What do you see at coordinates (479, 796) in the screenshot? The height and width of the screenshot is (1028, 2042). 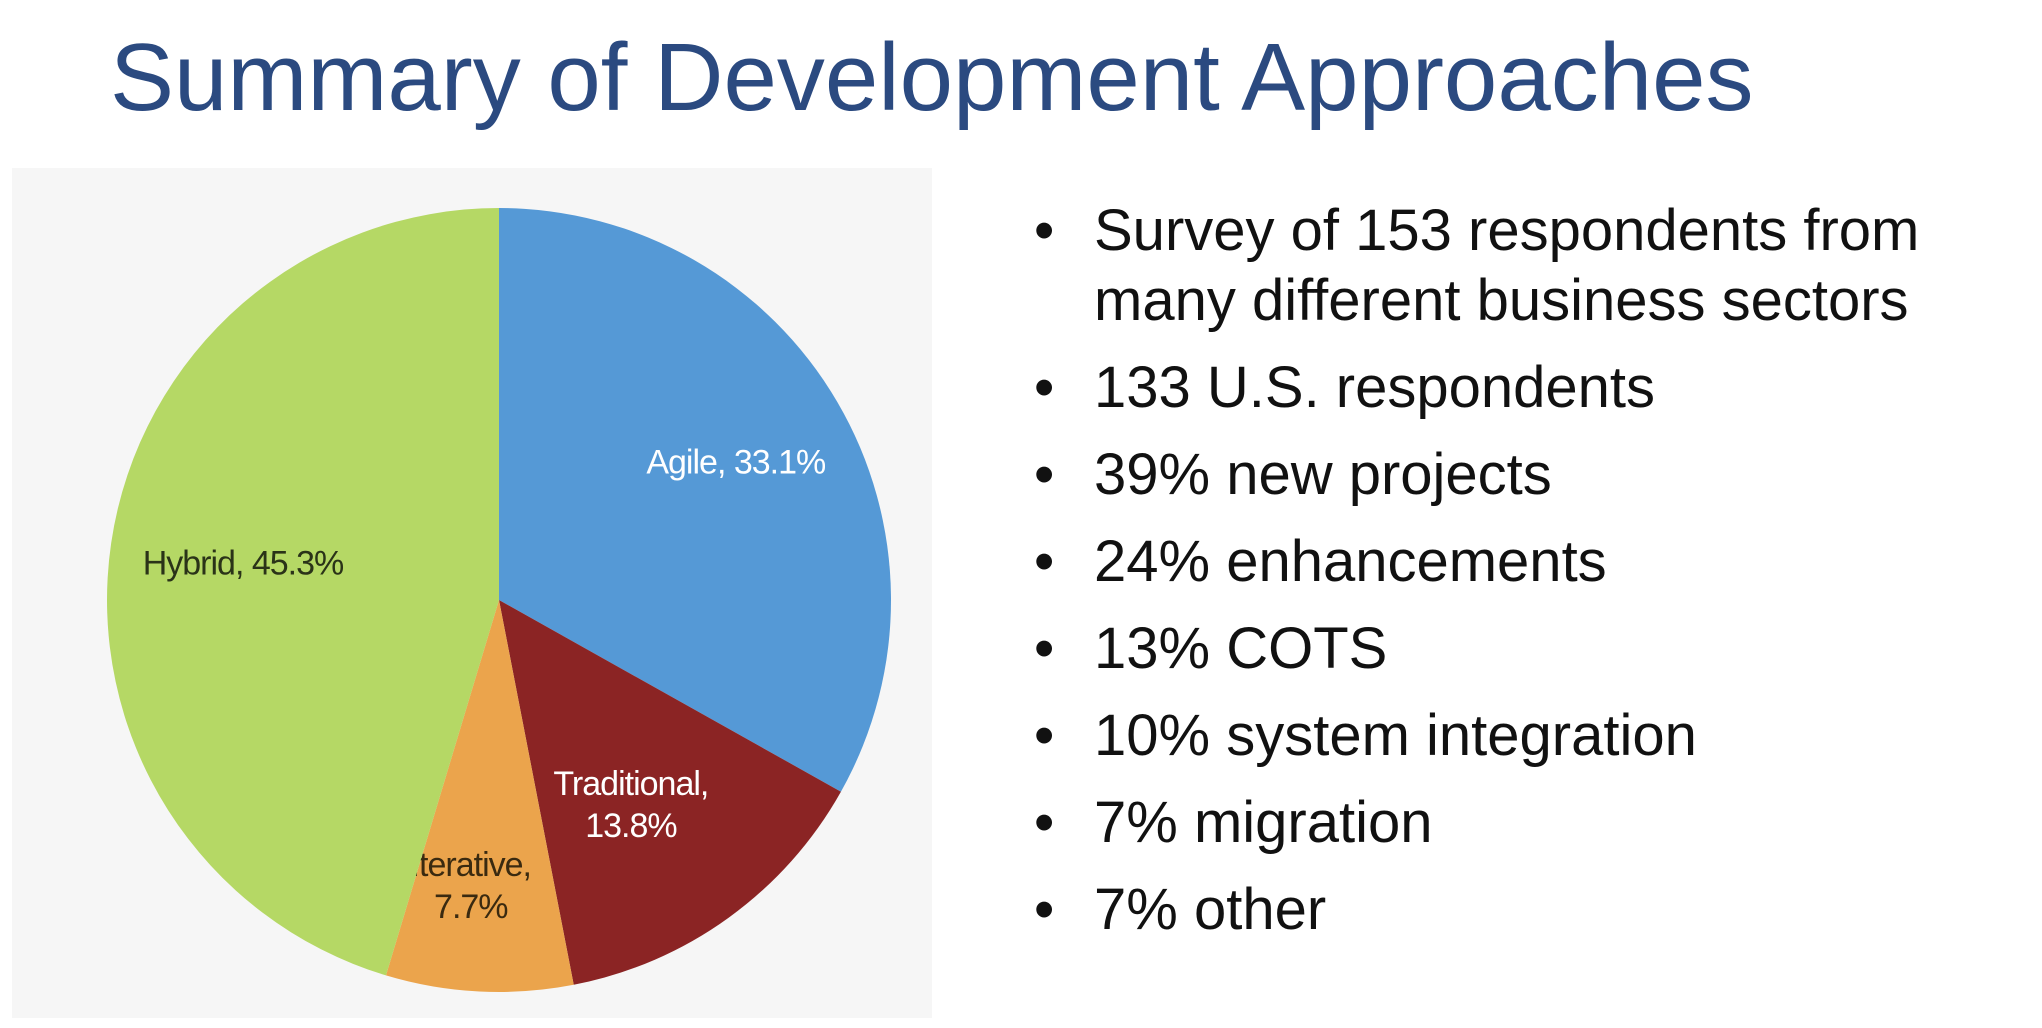 I see `pie-slice-iterative` at bounding box center [479, 796].